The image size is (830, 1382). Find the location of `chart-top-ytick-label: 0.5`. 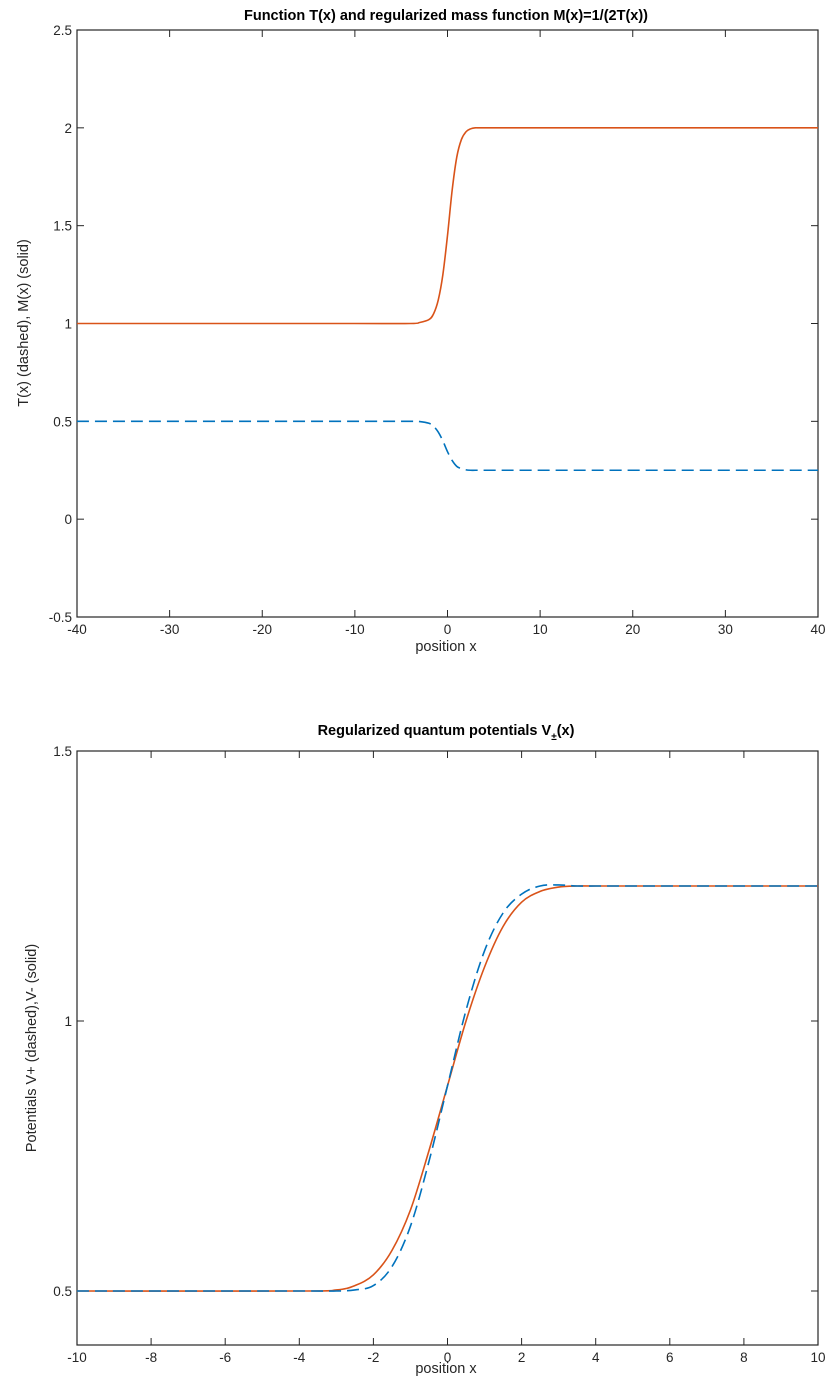

chart-top-ytick-label: 0.5 is located at coordinates (62, 421).